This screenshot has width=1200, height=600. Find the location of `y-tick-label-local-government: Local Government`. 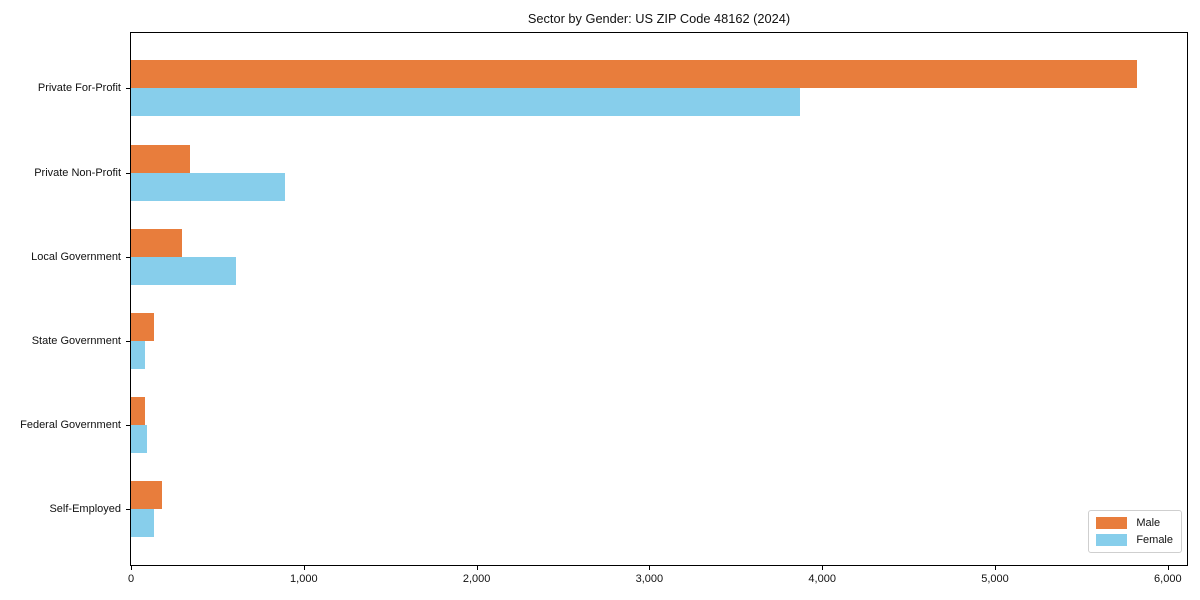

y-tick-label-local-government: Local Government is located at coordinates (76, 256).